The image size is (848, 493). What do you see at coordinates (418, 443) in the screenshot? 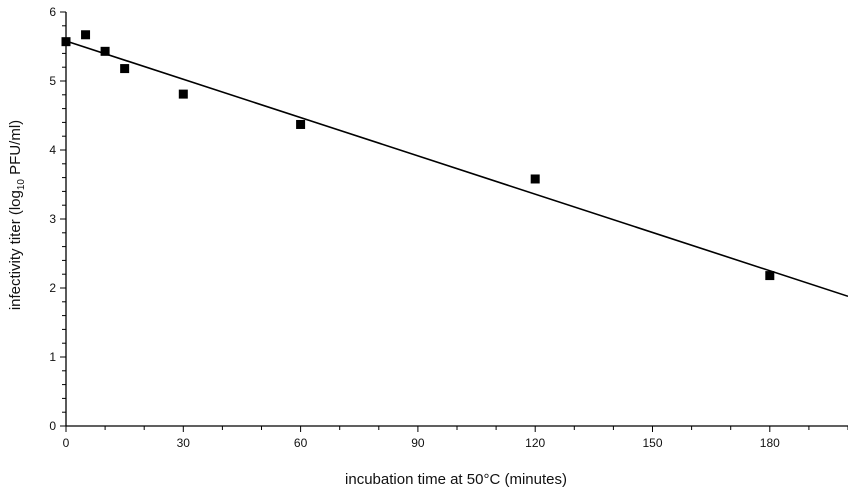
I see `x-tick-label: 90` at bounding box center [418, 443].